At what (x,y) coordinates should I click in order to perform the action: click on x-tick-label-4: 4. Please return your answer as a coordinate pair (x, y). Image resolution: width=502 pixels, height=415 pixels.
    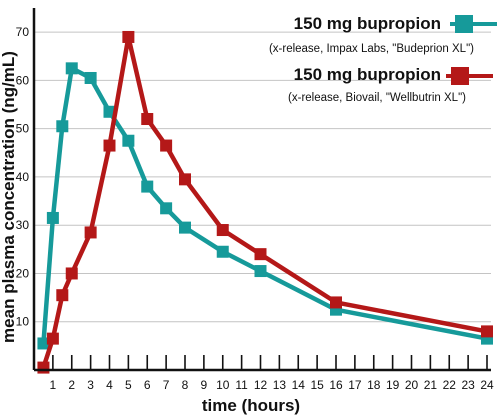
    Looking at the image, I should click on (109, 385).